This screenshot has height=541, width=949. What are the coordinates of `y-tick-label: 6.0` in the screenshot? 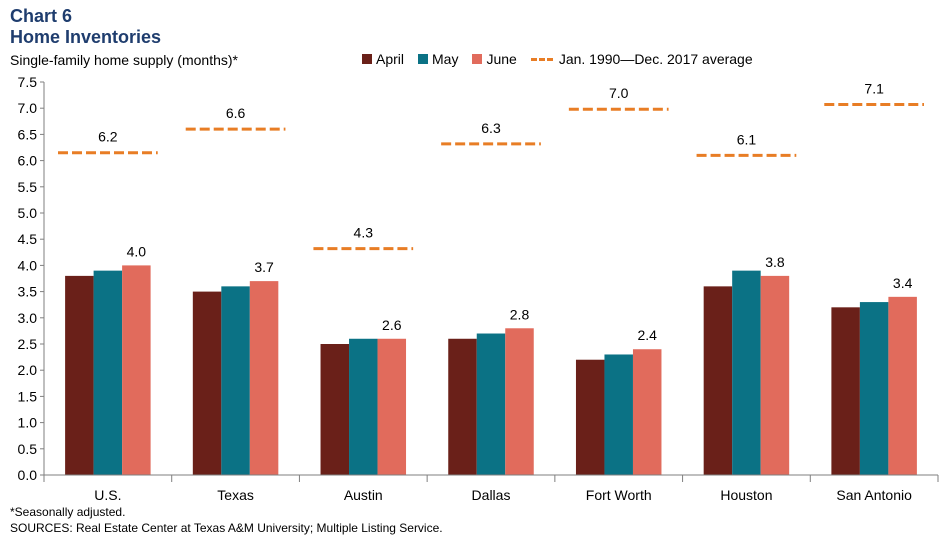 It's located at (28, 161).